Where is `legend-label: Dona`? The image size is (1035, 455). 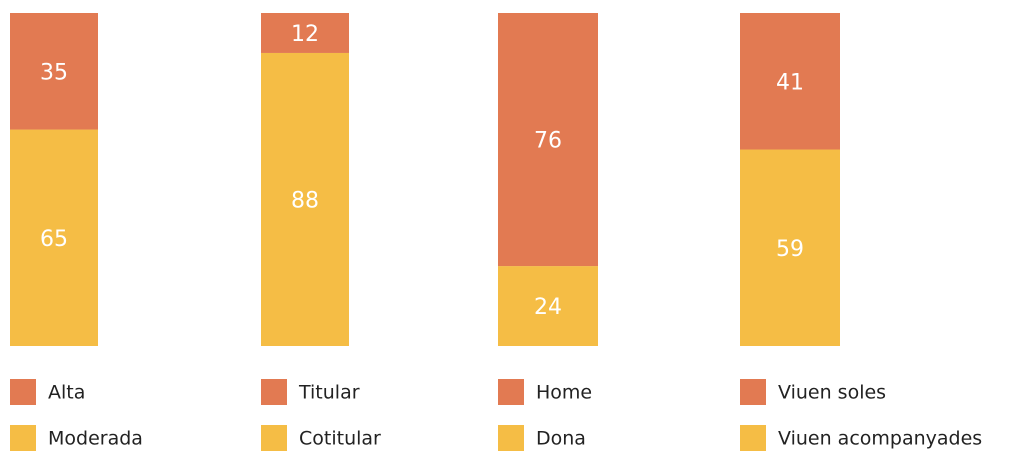
legend-label: Dona is located at coordinates (561, 439).